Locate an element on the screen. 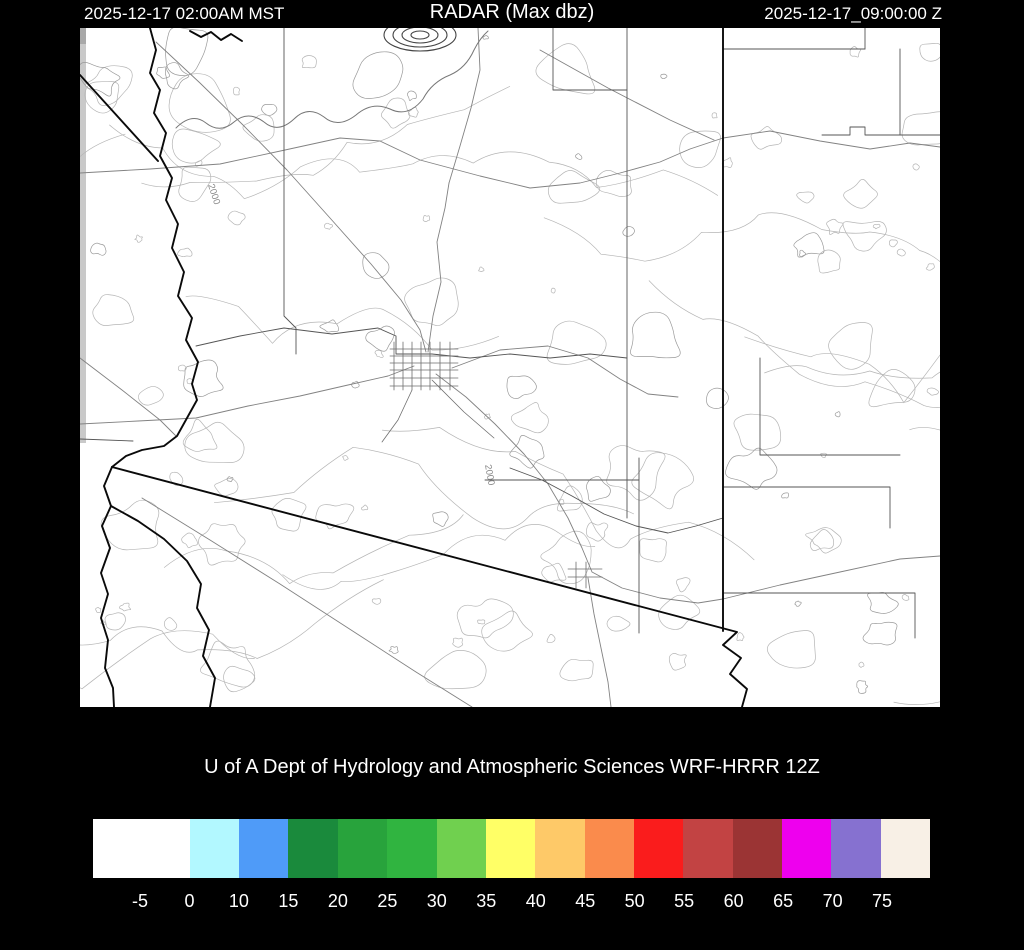 The width and height of the screenshot is (1024, 950). colorbar-tick: 50 is located at coordinates (634, 901).